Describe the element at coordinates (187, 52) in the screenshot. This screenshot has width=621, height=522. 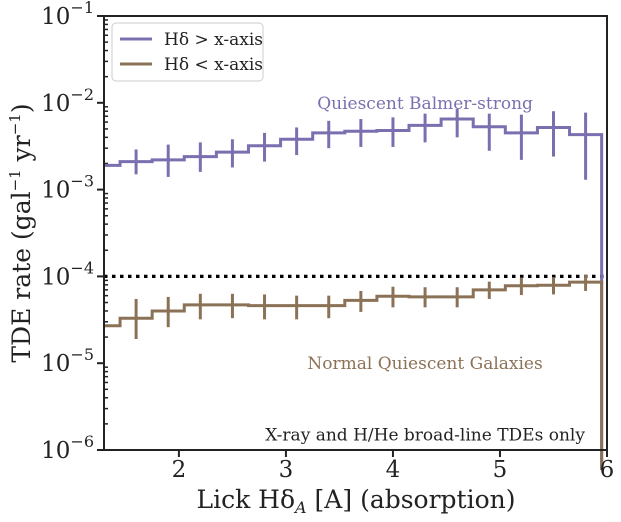
I see `legend: Hδ > x-axis Hδ < x-axis` at that location.